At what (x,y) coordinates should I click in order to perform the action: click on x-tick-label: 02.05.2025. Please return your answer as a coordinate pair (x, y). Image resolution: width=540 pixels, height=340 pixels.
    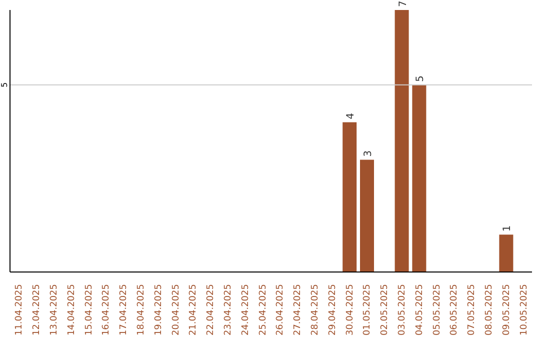
    Looking at the image, I should click on (385, 310).